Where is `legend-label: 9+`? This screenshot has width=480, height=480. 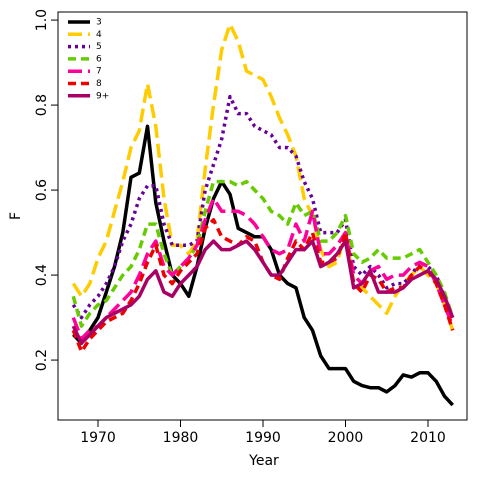
legend-label: 9+ is located at coordinates (102, 96).